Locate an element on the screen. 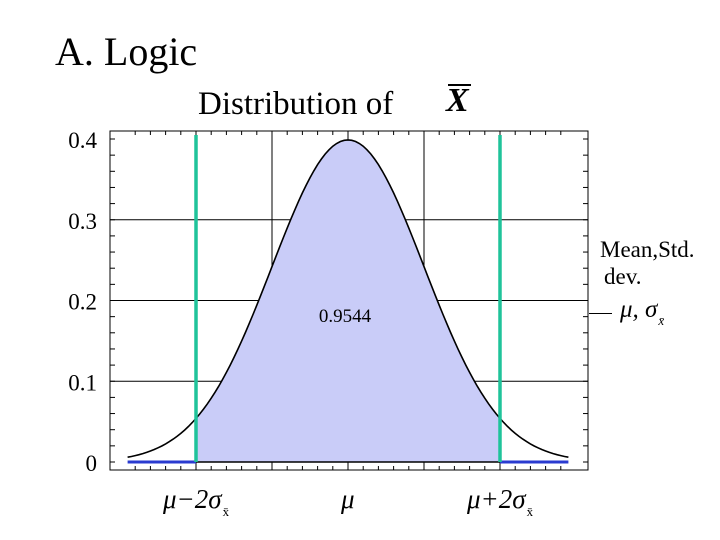 The width and height of the screenshot is (720, 540). legend-title-line-1: Mean,Std. is located at coordinates (647, 249).